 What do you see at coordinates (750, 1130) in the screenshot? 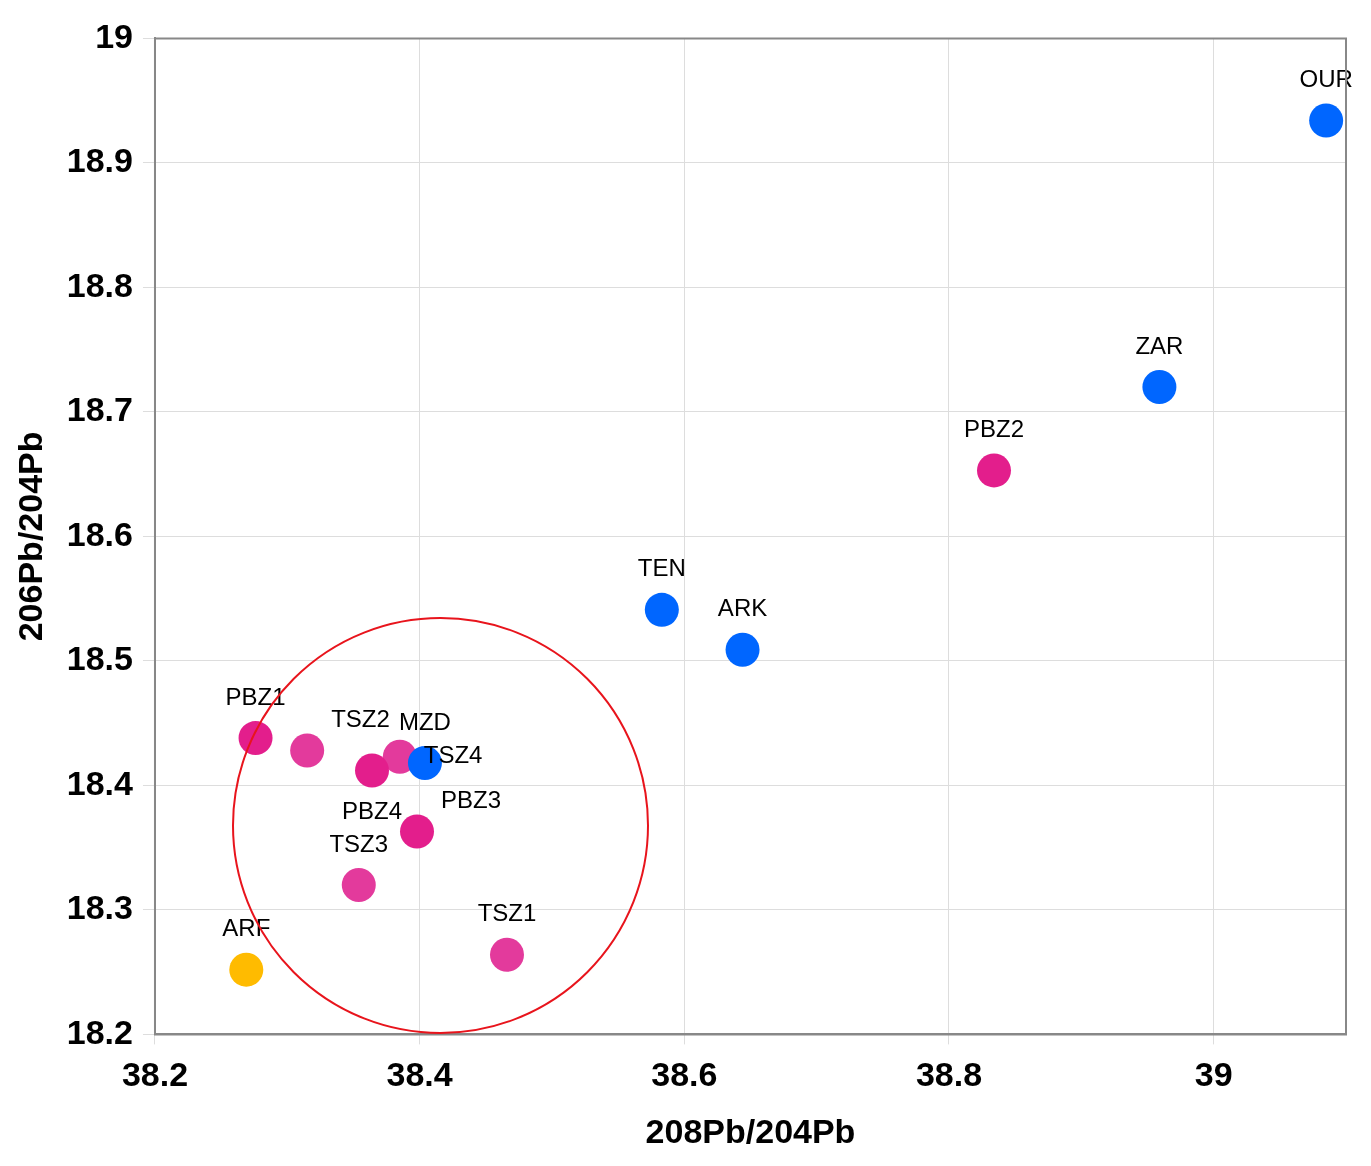
I see `x-axis-title: 208Pb/204Pb` at bounding box center [750, 1130].